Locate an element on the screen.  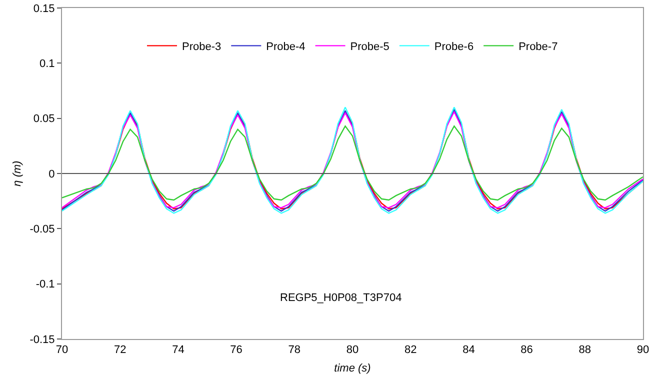
x-tick-label: 82 is located at coordinates (410, 350).